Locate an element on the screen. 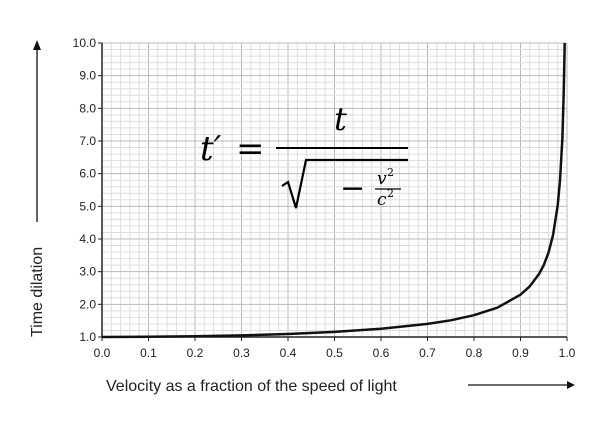  x-tick-label: 0.8 is located at coordinates (474, 353).